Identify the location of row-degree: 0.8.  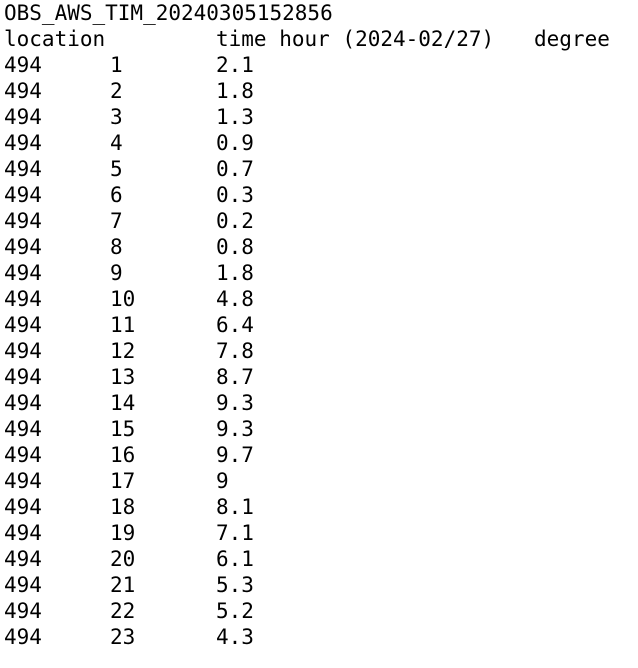
(235, 247).